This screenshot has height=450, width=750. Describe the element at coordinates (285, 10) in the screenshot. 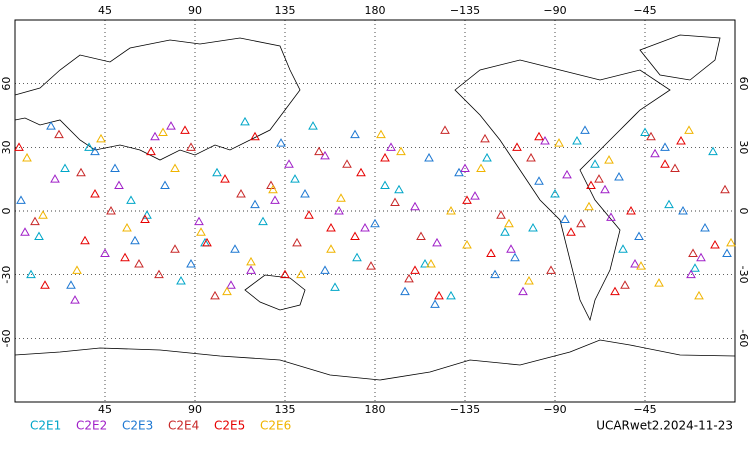

I see `x-tick-label-top: 135` at that location.